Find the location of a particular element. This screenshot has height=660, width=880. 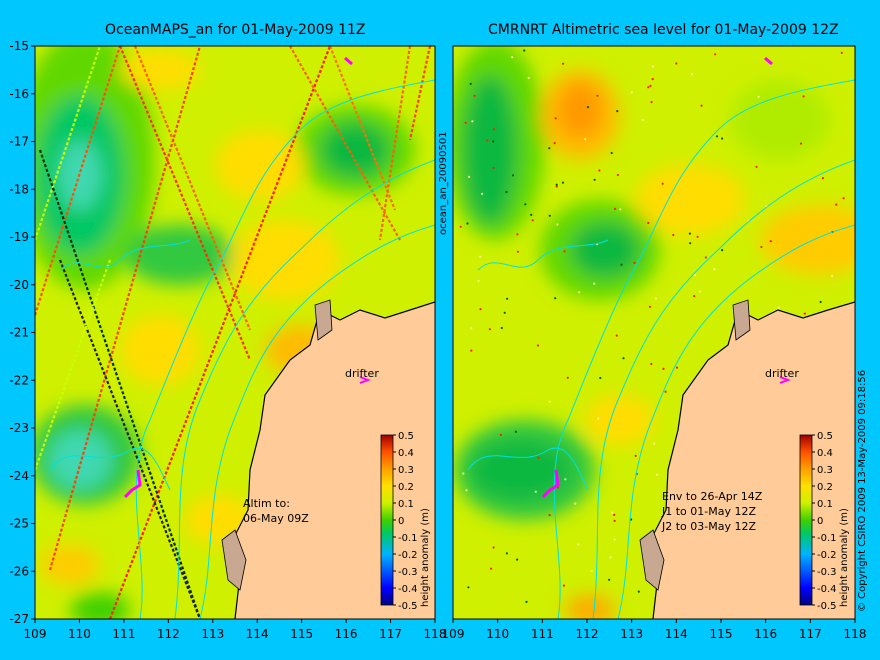

left-colorbar-tick-label: -0.3 is located at coordinates (408, 572).